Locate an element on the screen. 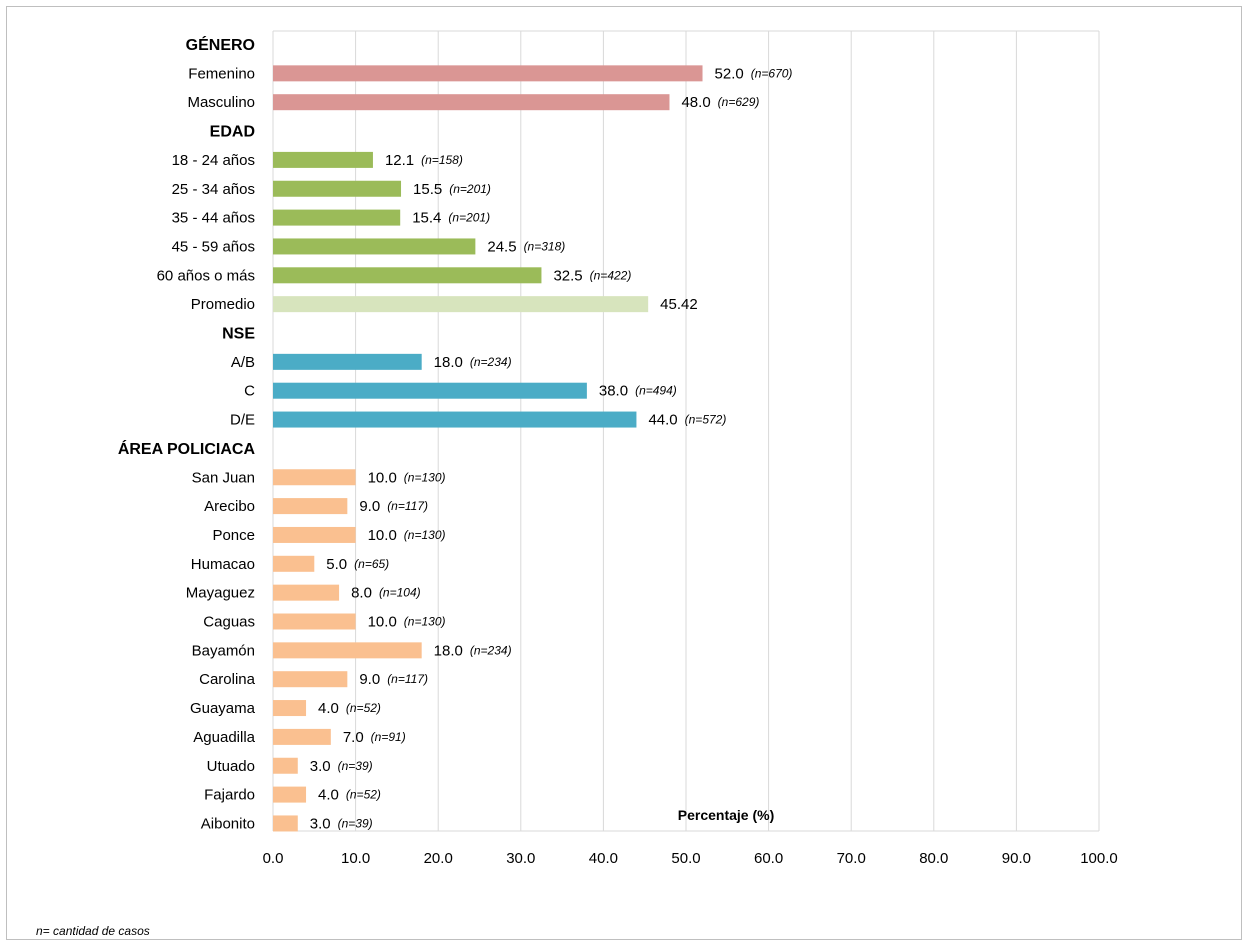 This screenshot has height=942, width=1244. data-label: 7.0 is located at coordinates (353, 737).